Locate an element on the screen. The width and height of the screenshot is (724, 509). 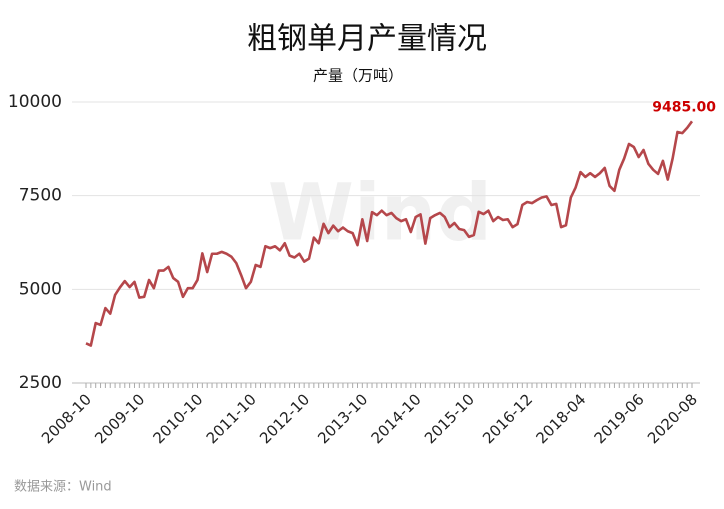
y-tick-label: 10000 is located at coordinates (35, 102).